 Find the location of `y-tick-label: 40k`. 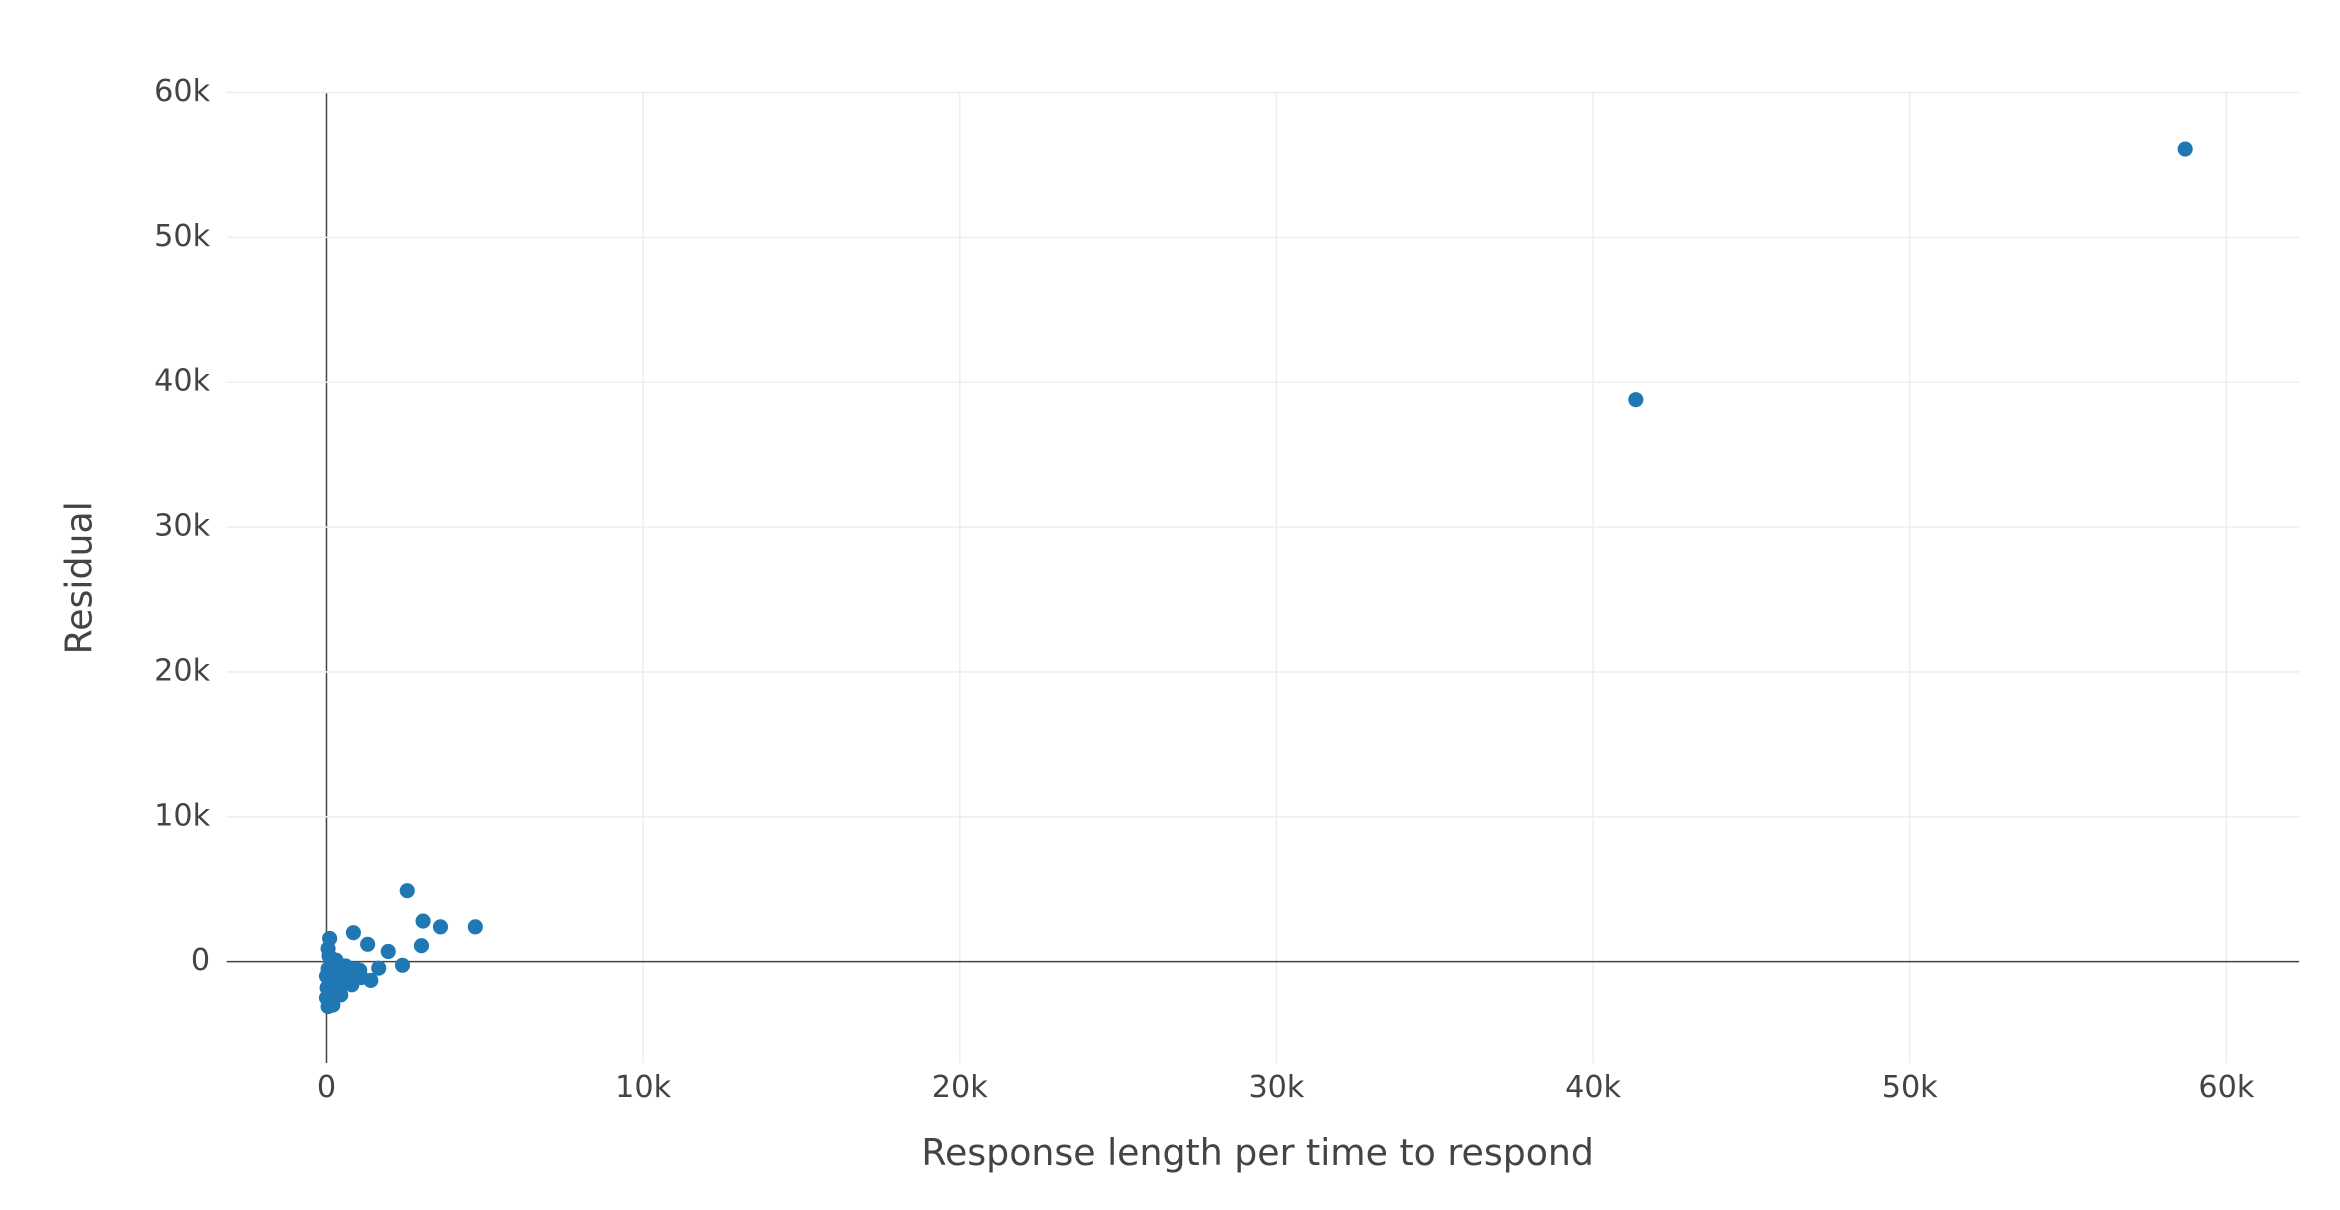

y-tick-label: 40k is located at coordinates (182, 381).